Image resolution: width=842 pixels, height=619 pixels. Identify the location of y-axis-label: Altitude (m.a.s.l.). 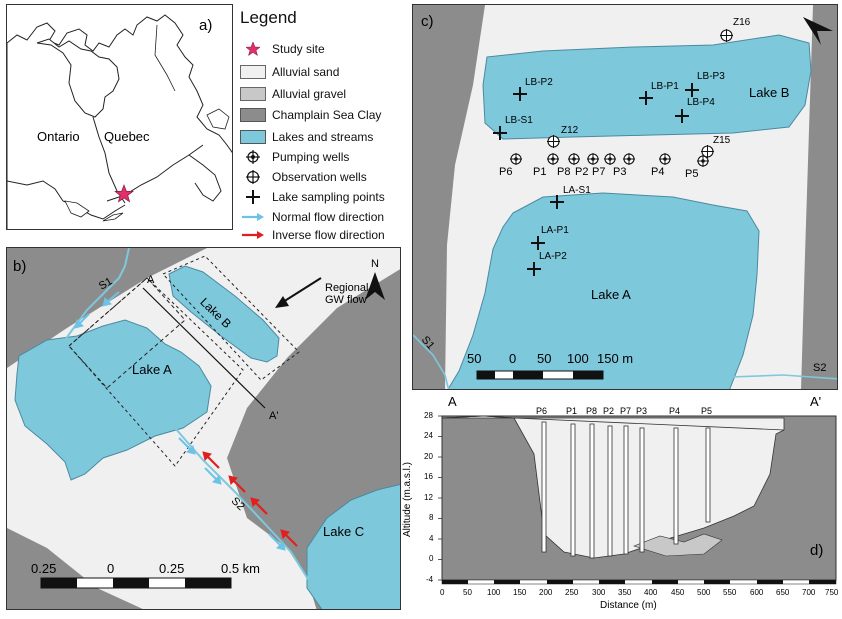
(408, 499).